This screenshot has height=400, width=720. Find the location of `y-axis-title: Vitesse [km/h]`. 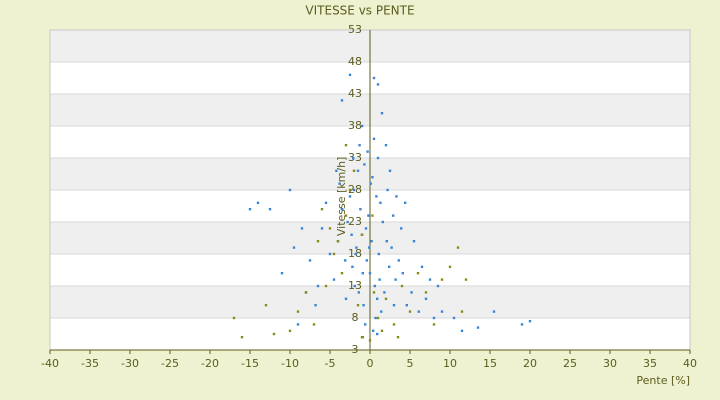

y-axis-title: Vitesse [km/h] is located at coordinates (341, 197).